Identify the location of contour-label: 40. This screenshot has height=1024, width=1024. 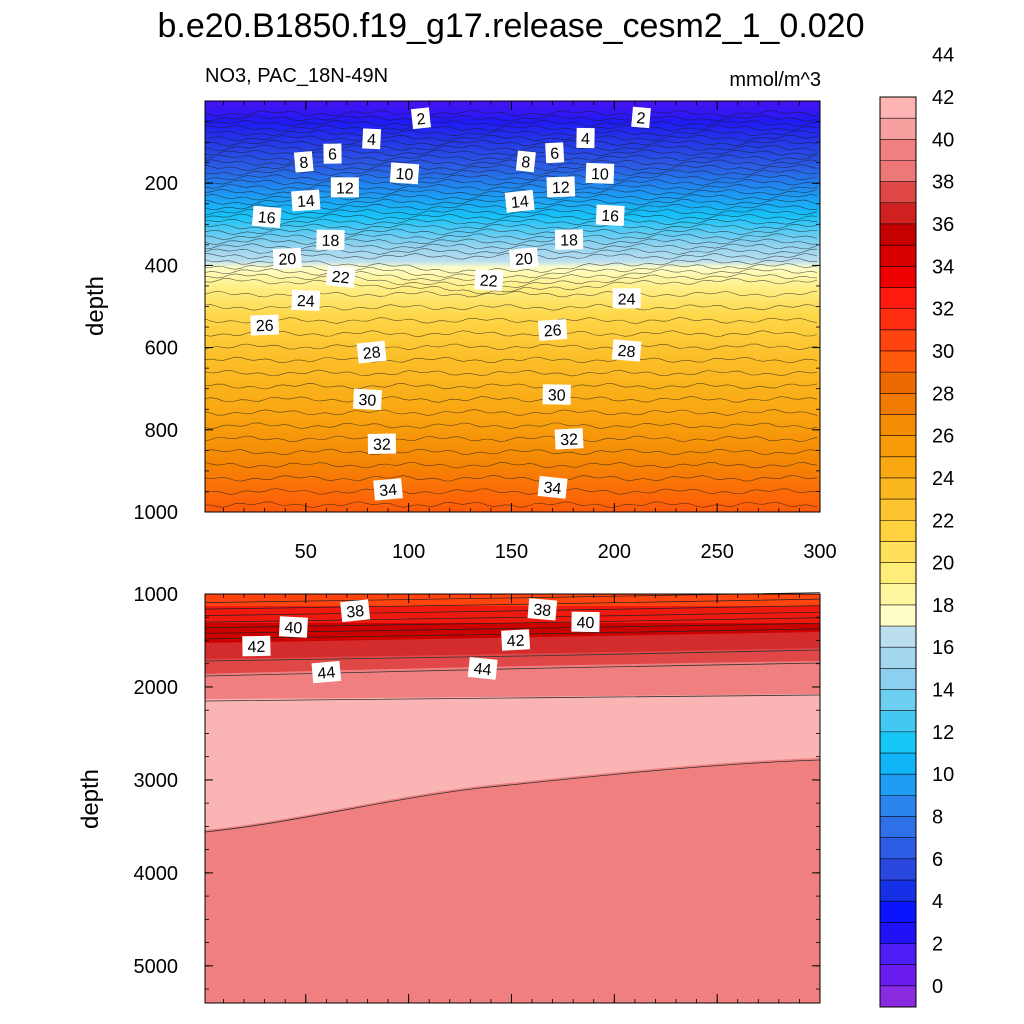
(585, 622).